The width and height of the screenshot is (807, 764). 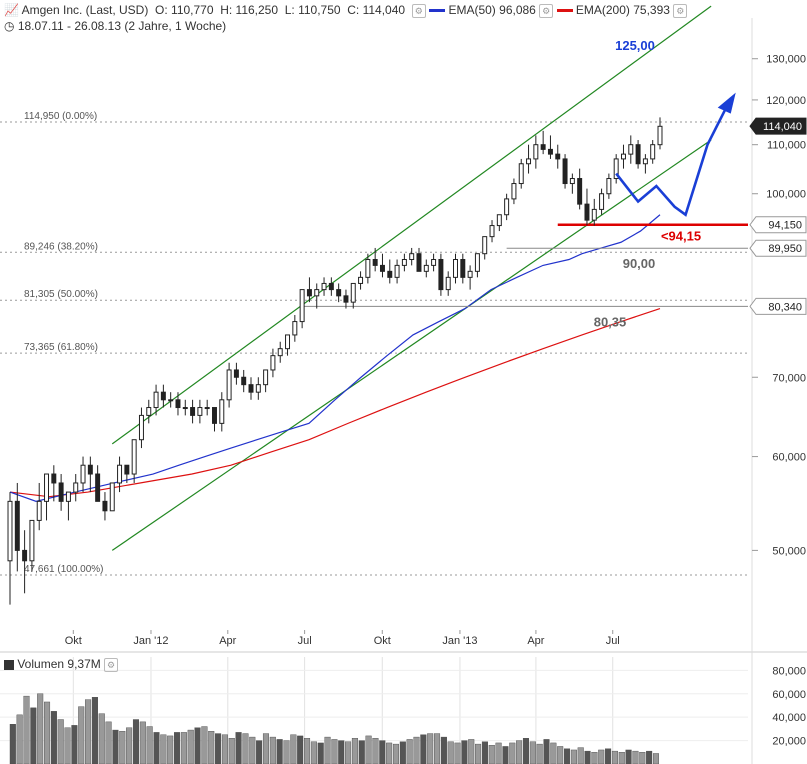 What do you see at coordinates (786, 195) in the screenshot?
I see `y-tick-label: 100,000` at bounding box center [786, 195].